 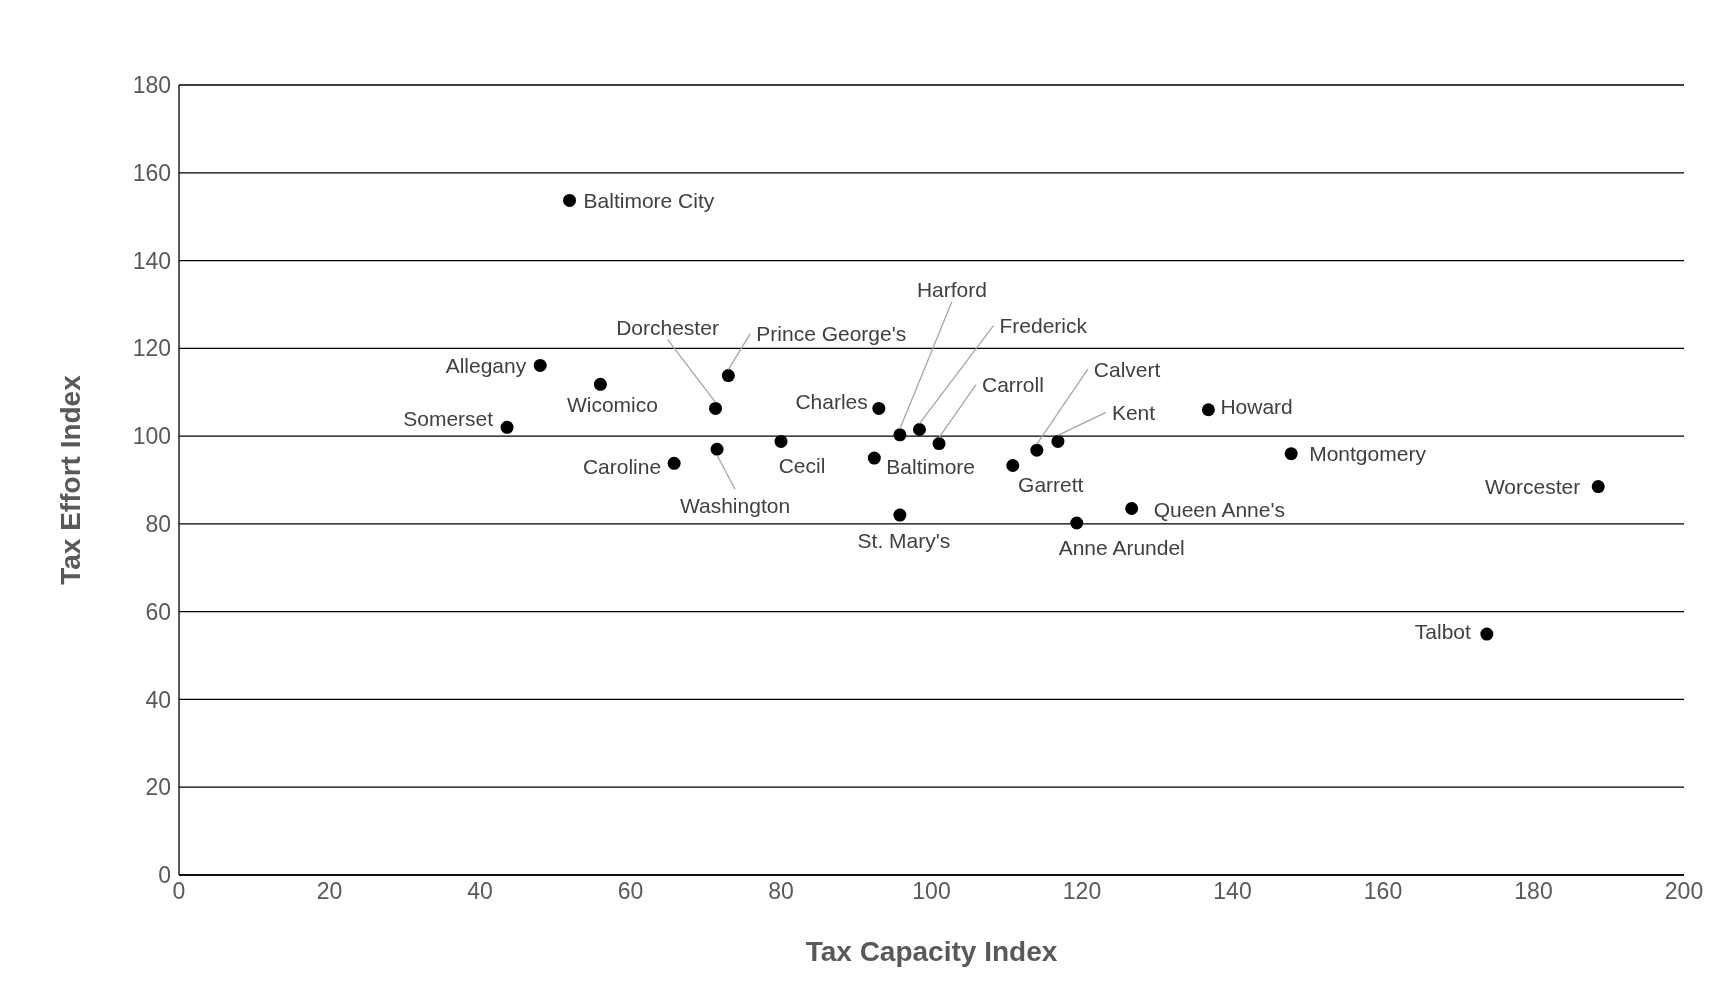 What do you see at coordinates (931, 467) in the screenshot?
I see `annotation: Baltimore` at bounding box center [931, 467].